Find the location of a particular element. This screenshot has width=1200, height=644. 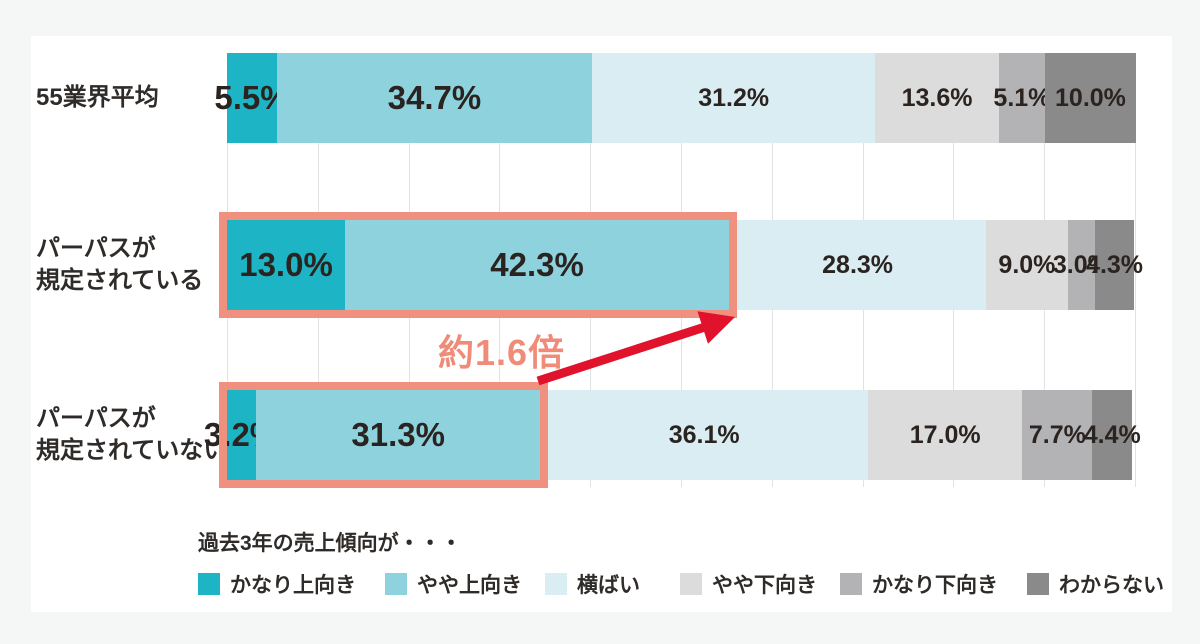

legend-label: やや下向き is located at coordinates (764, 585).